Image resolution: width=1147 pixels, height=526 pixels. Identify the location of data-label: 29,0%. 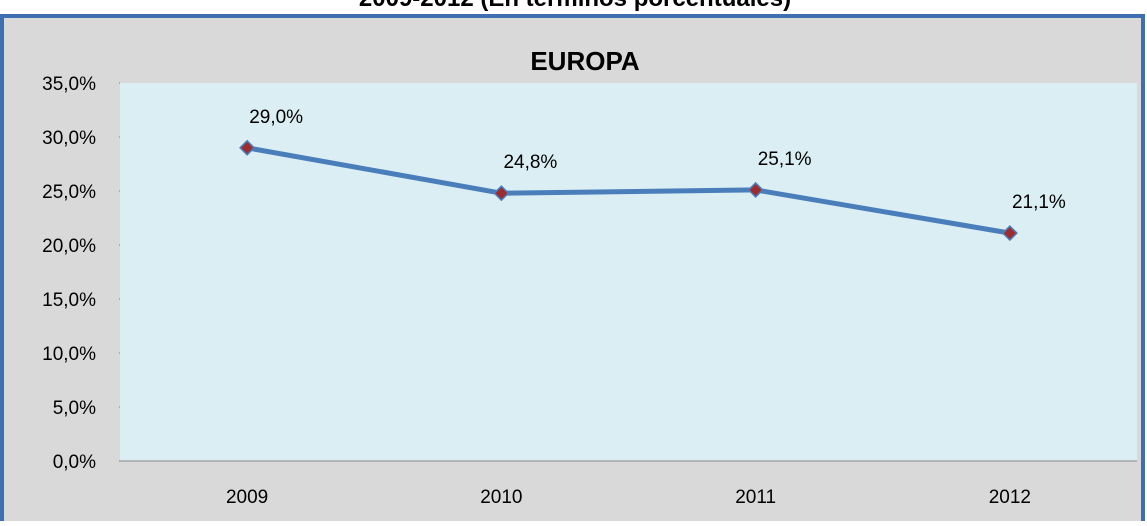
(276, 117).